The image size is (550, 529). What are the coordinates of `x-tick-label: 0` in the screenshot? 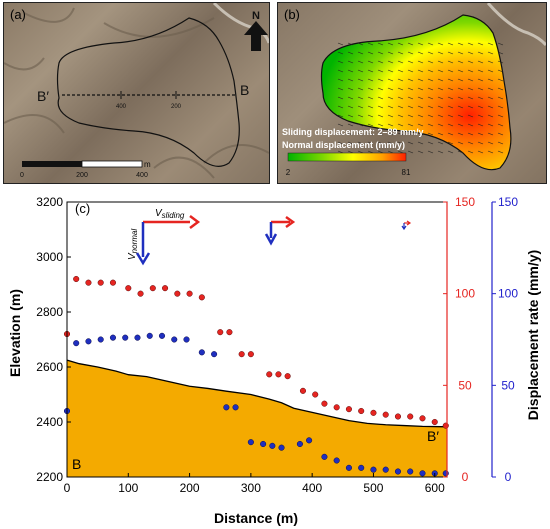 It's located at (67, 488).